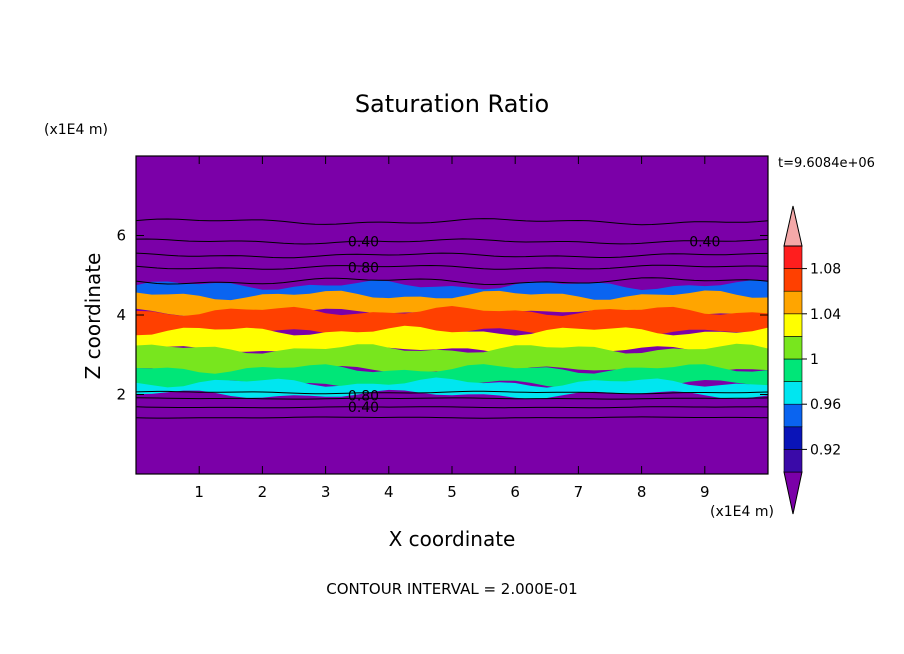 This screenshot has width=904, height=654. Describe the element at coordinates (389, 492) in the screenshot. I see `x-tick-label: 4` at that location.